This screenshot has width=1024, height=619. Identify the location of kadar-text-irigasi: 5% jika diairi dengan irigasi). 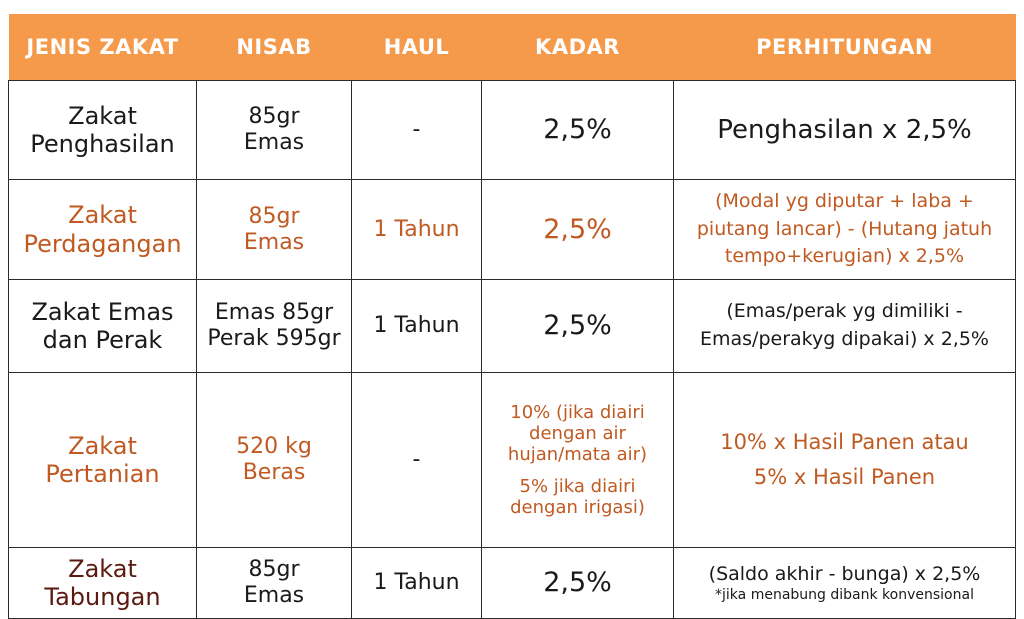
(577, 496).